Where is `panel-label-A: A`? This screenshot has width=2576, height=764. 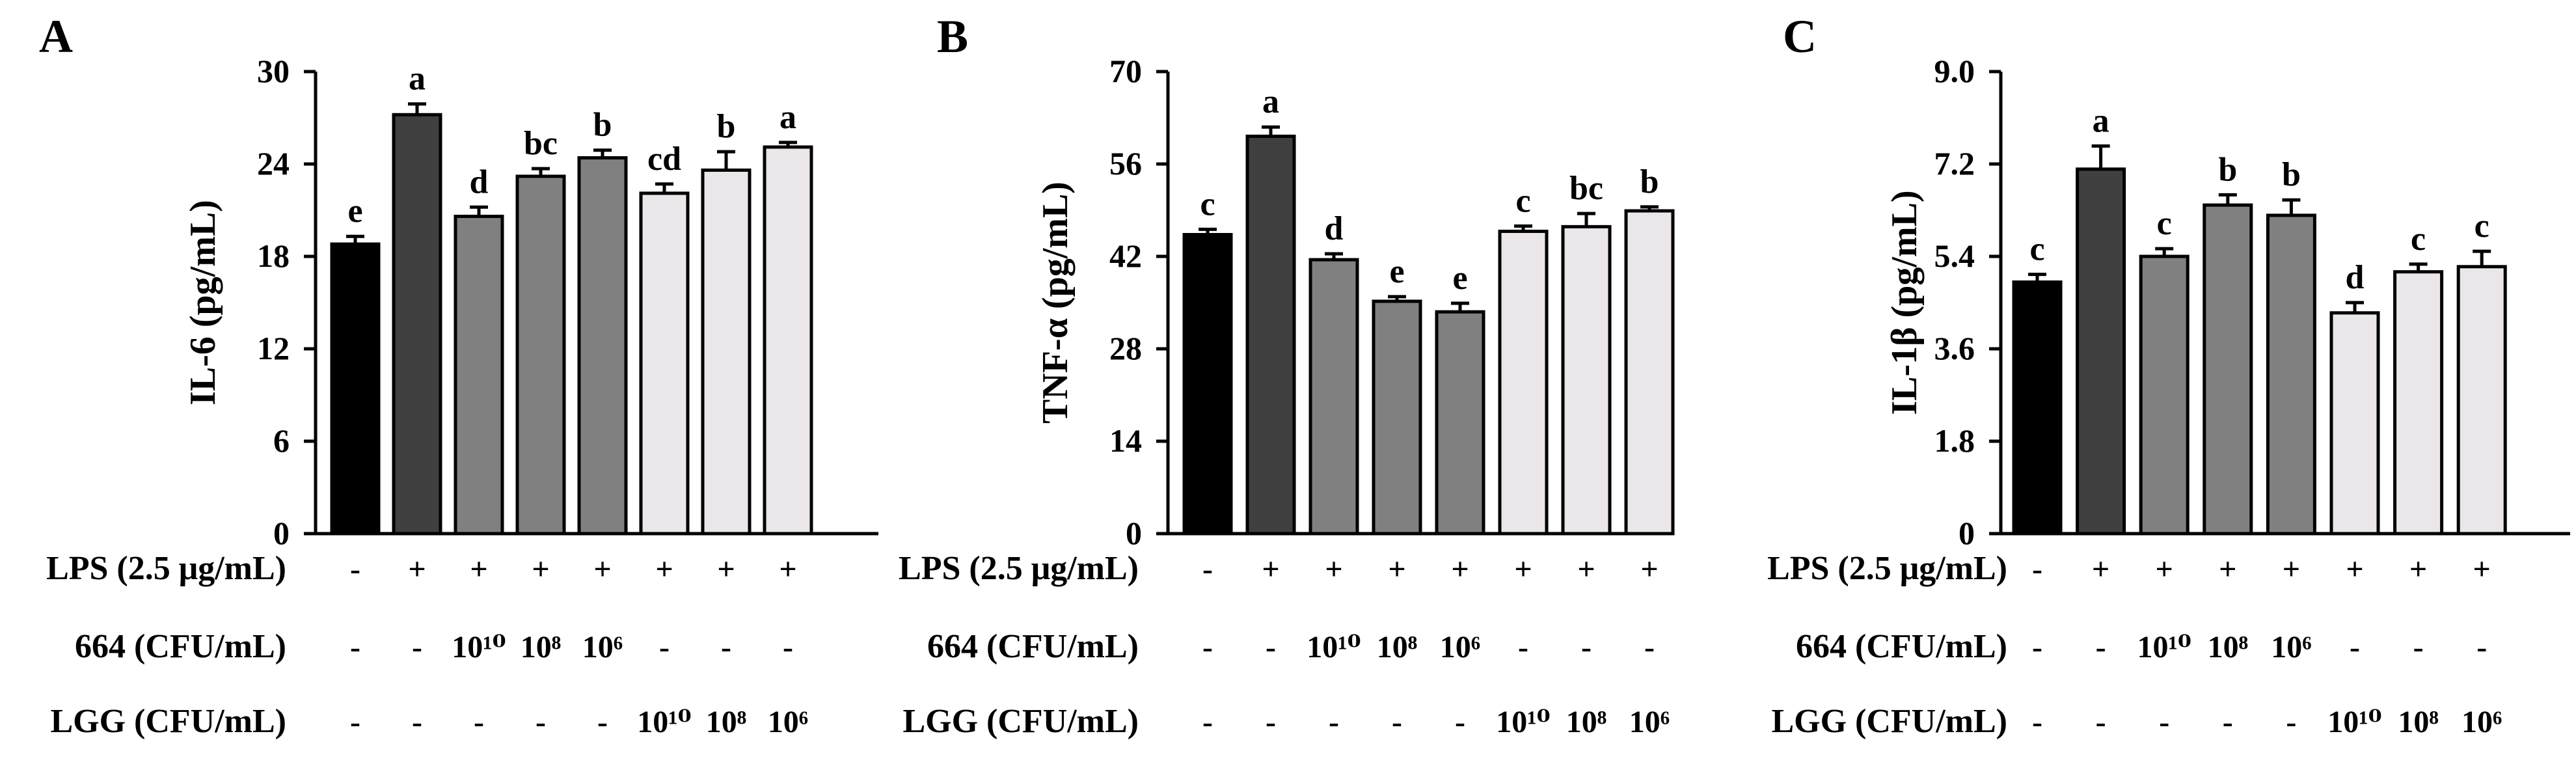
panel-label-A: A is located at coordinates (56, 36).